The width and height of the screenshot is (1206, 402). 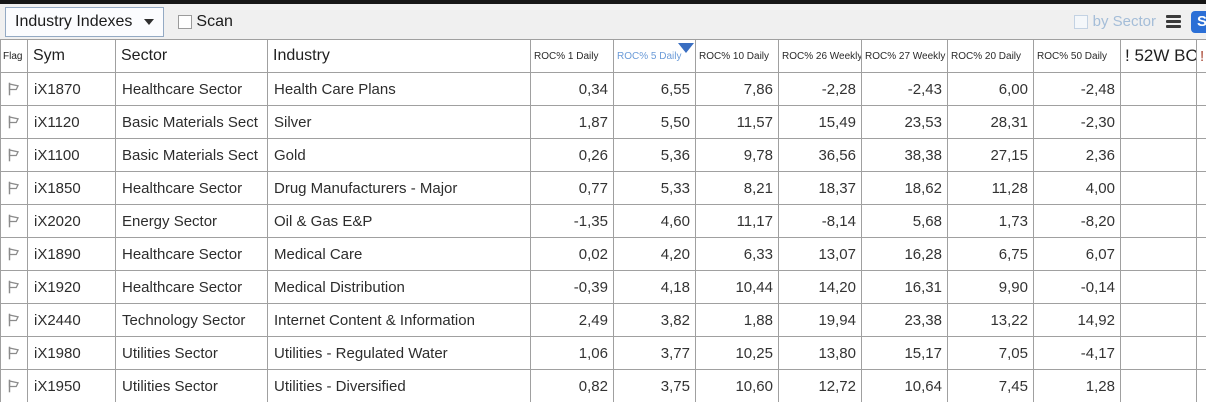 I want to click on cell-roc26w: -2,28, so click(x=820, y=89).